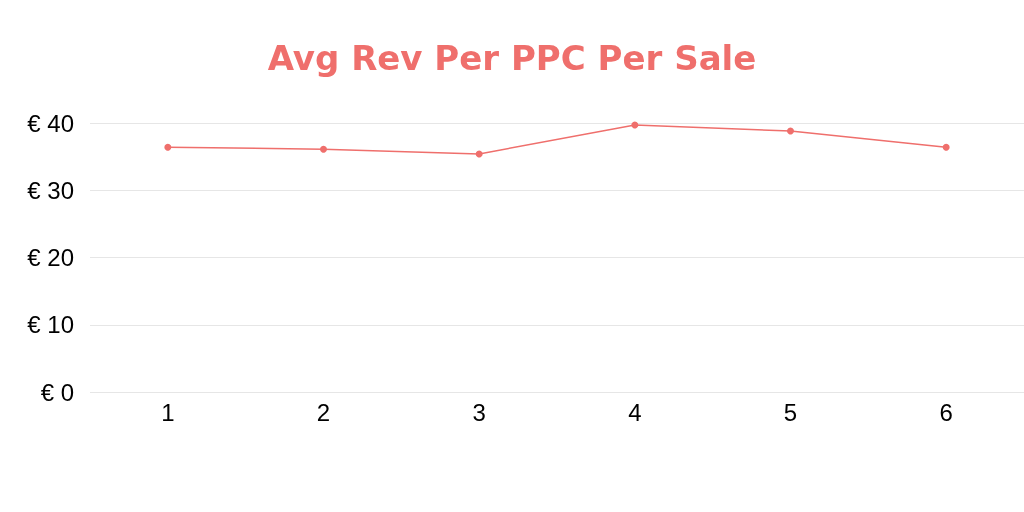 The width and height of the screenshot is (1024, 512). What do you see at coordinates (168, 412) in the screenshot?
I see `x-tick-label: 1` at bounding box center [168, 412].